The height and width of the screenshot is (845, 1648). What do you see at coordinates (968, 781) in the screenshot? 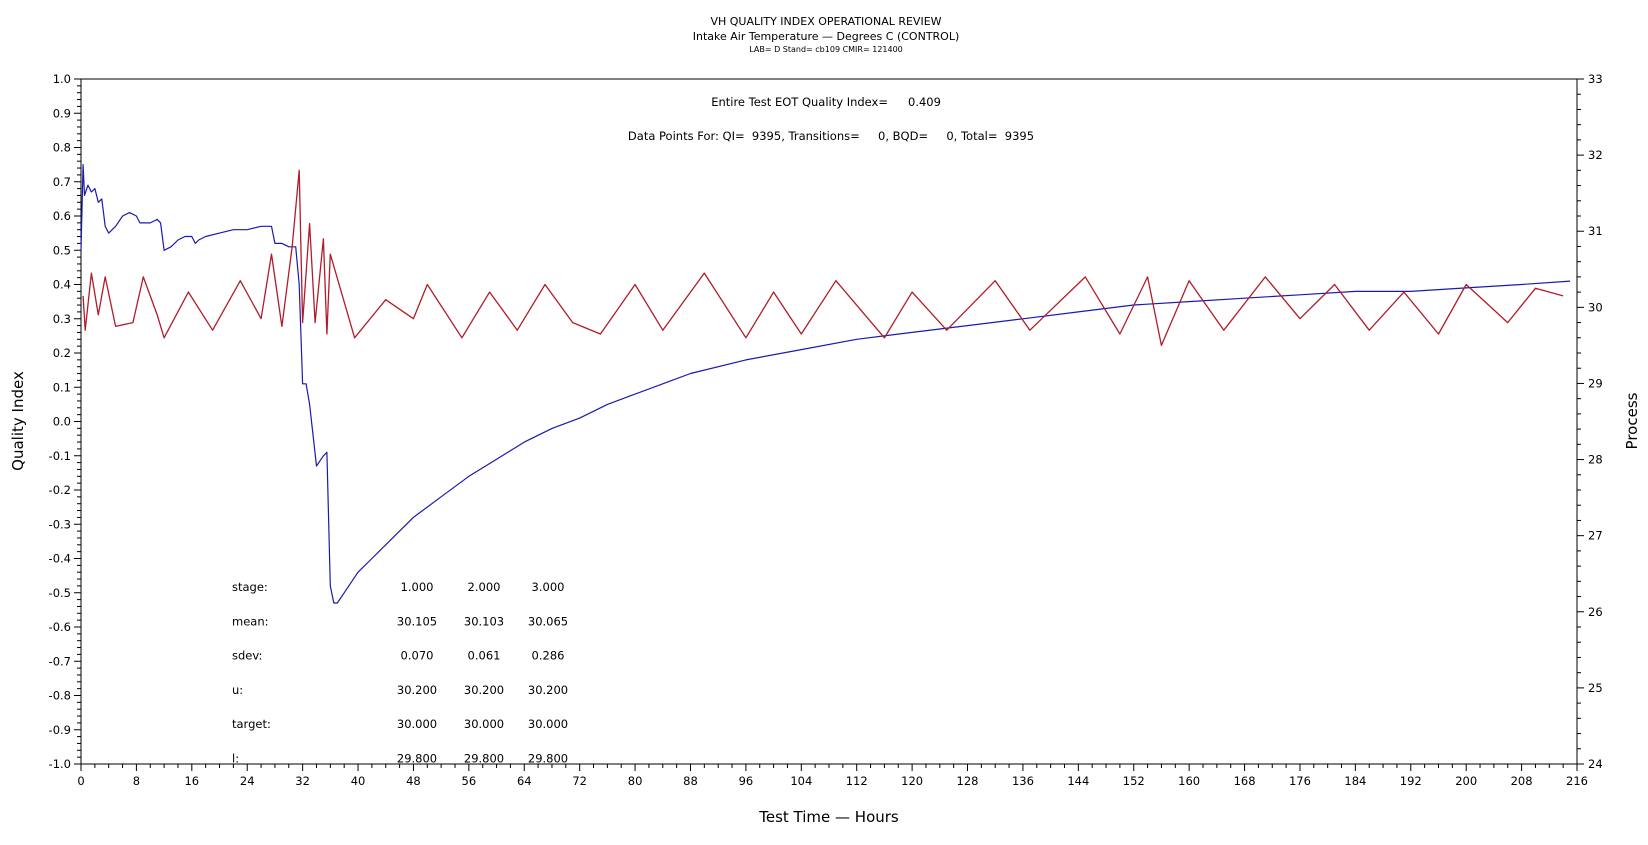
I see `x-tick-label: 128` at bounding box center [968, 781].